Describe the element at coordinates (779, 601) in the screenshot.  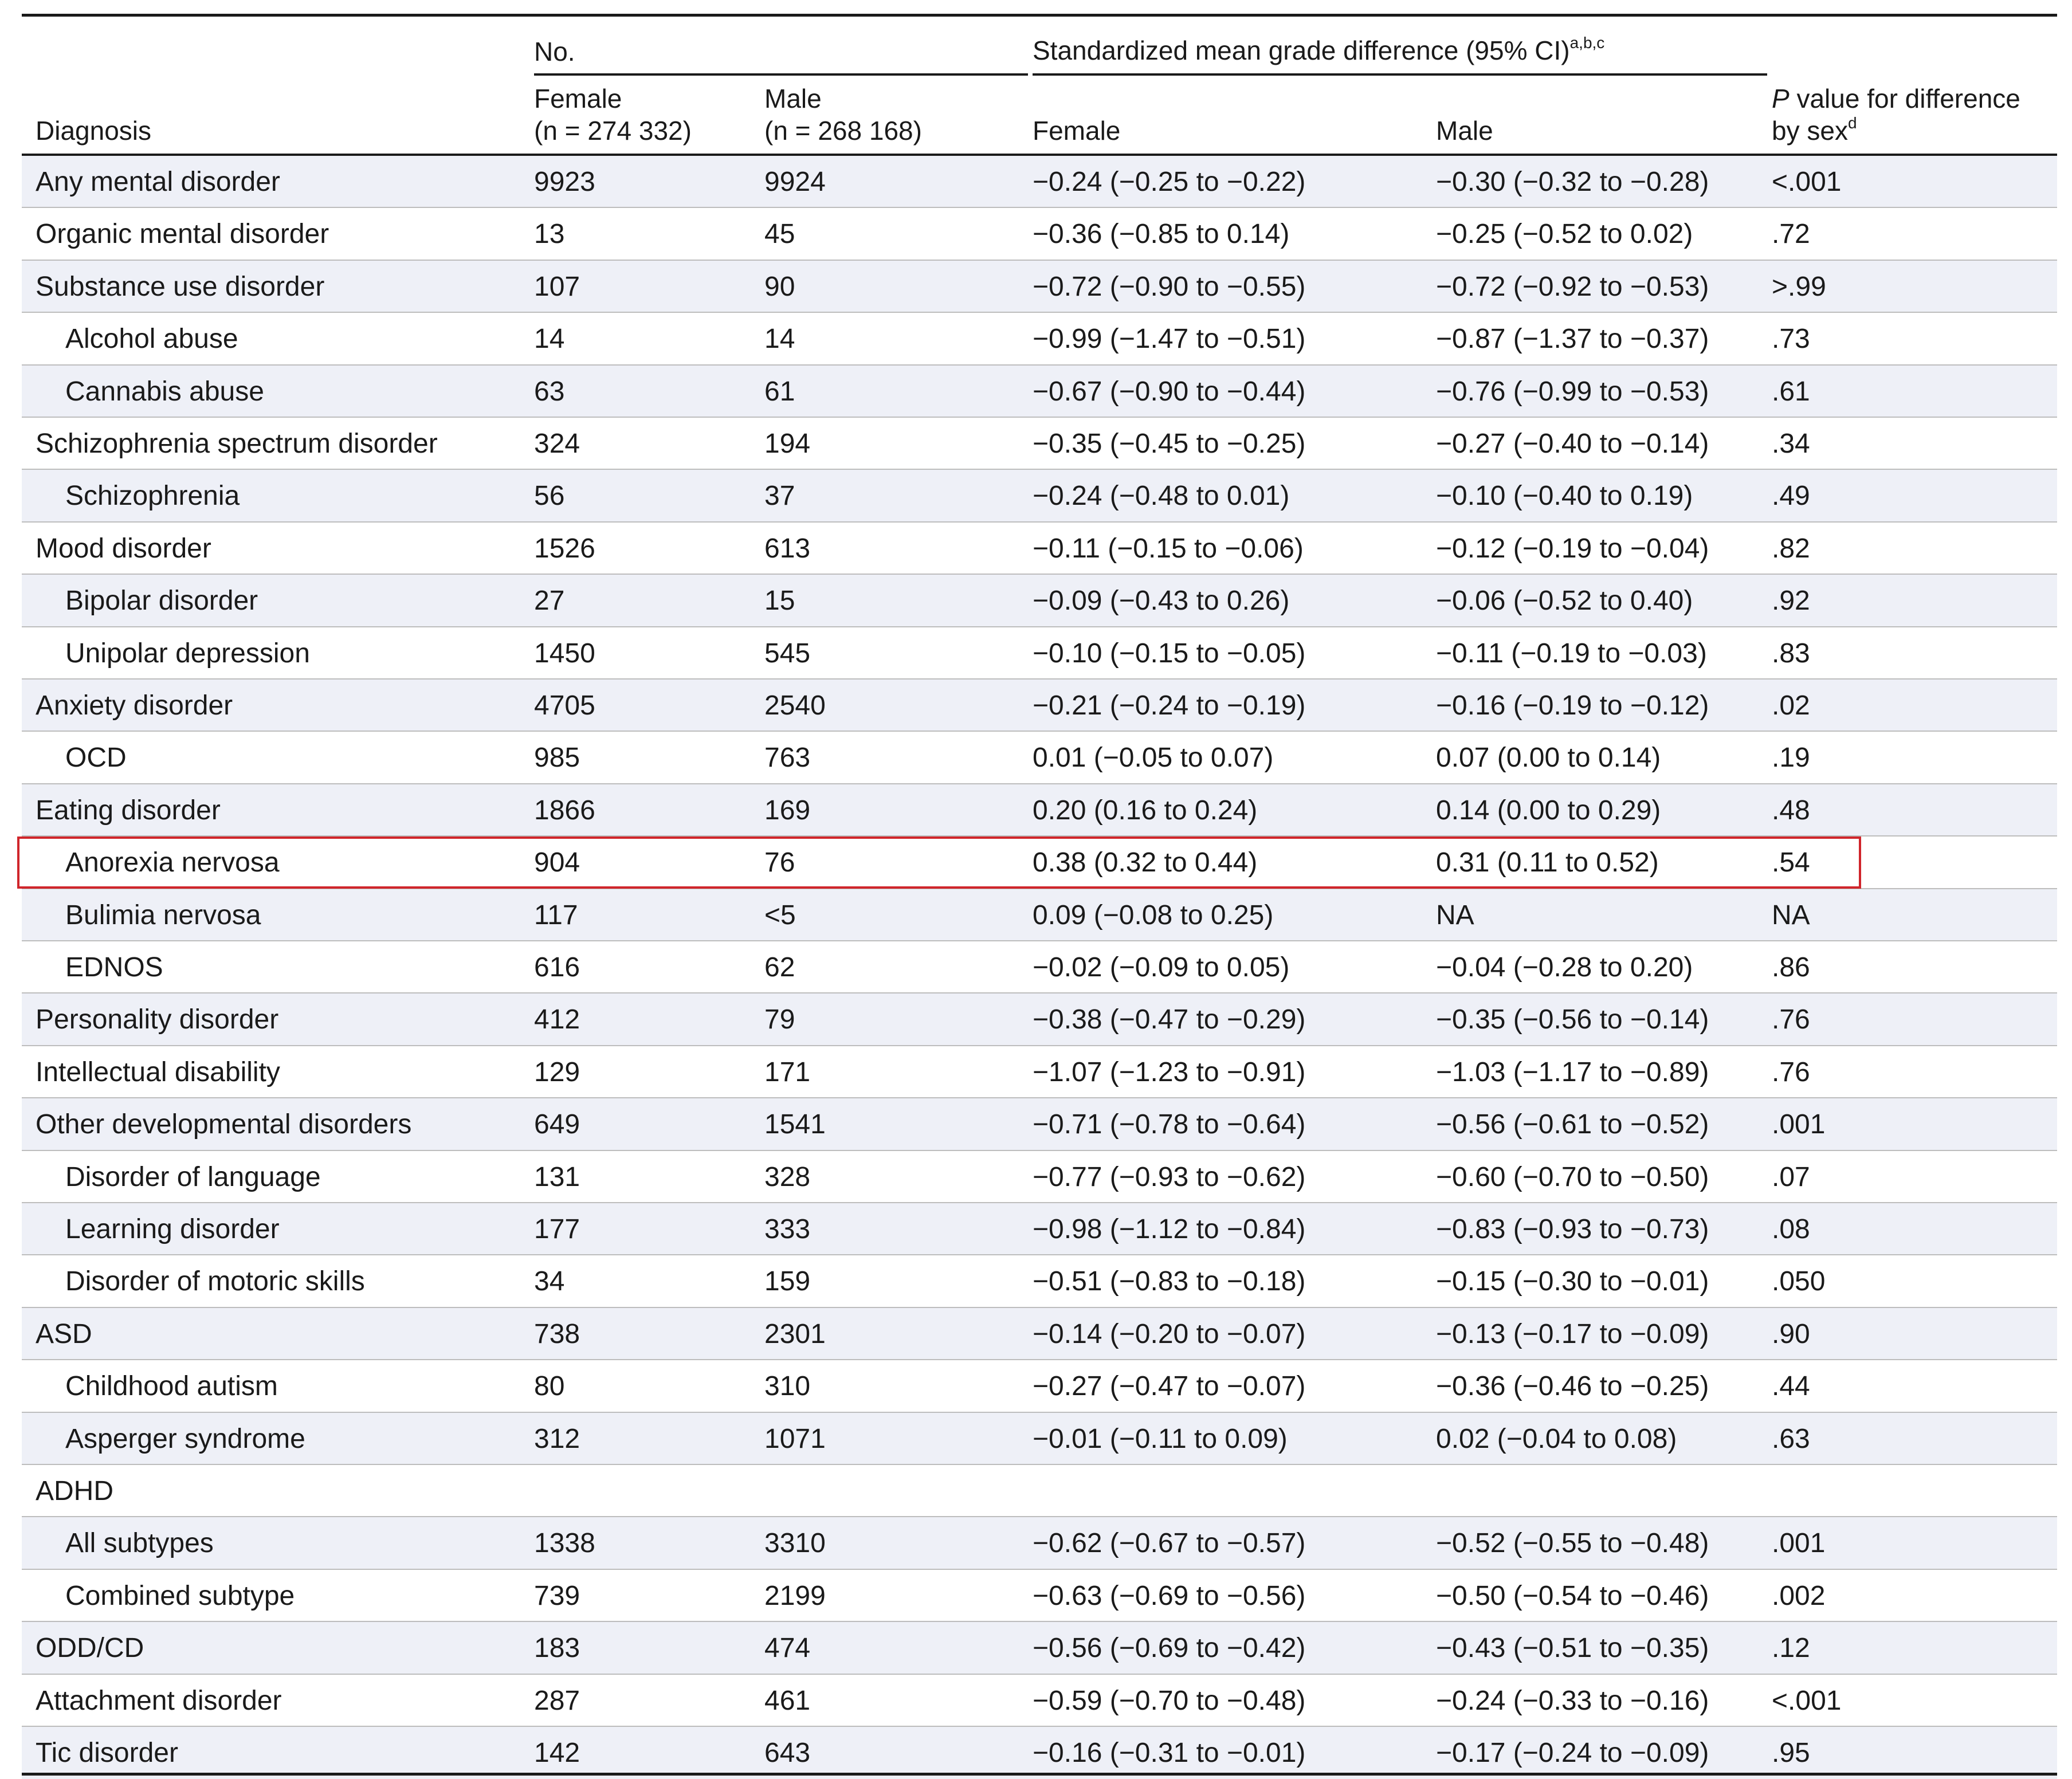
I see `cell-male-count: 15` at that location.